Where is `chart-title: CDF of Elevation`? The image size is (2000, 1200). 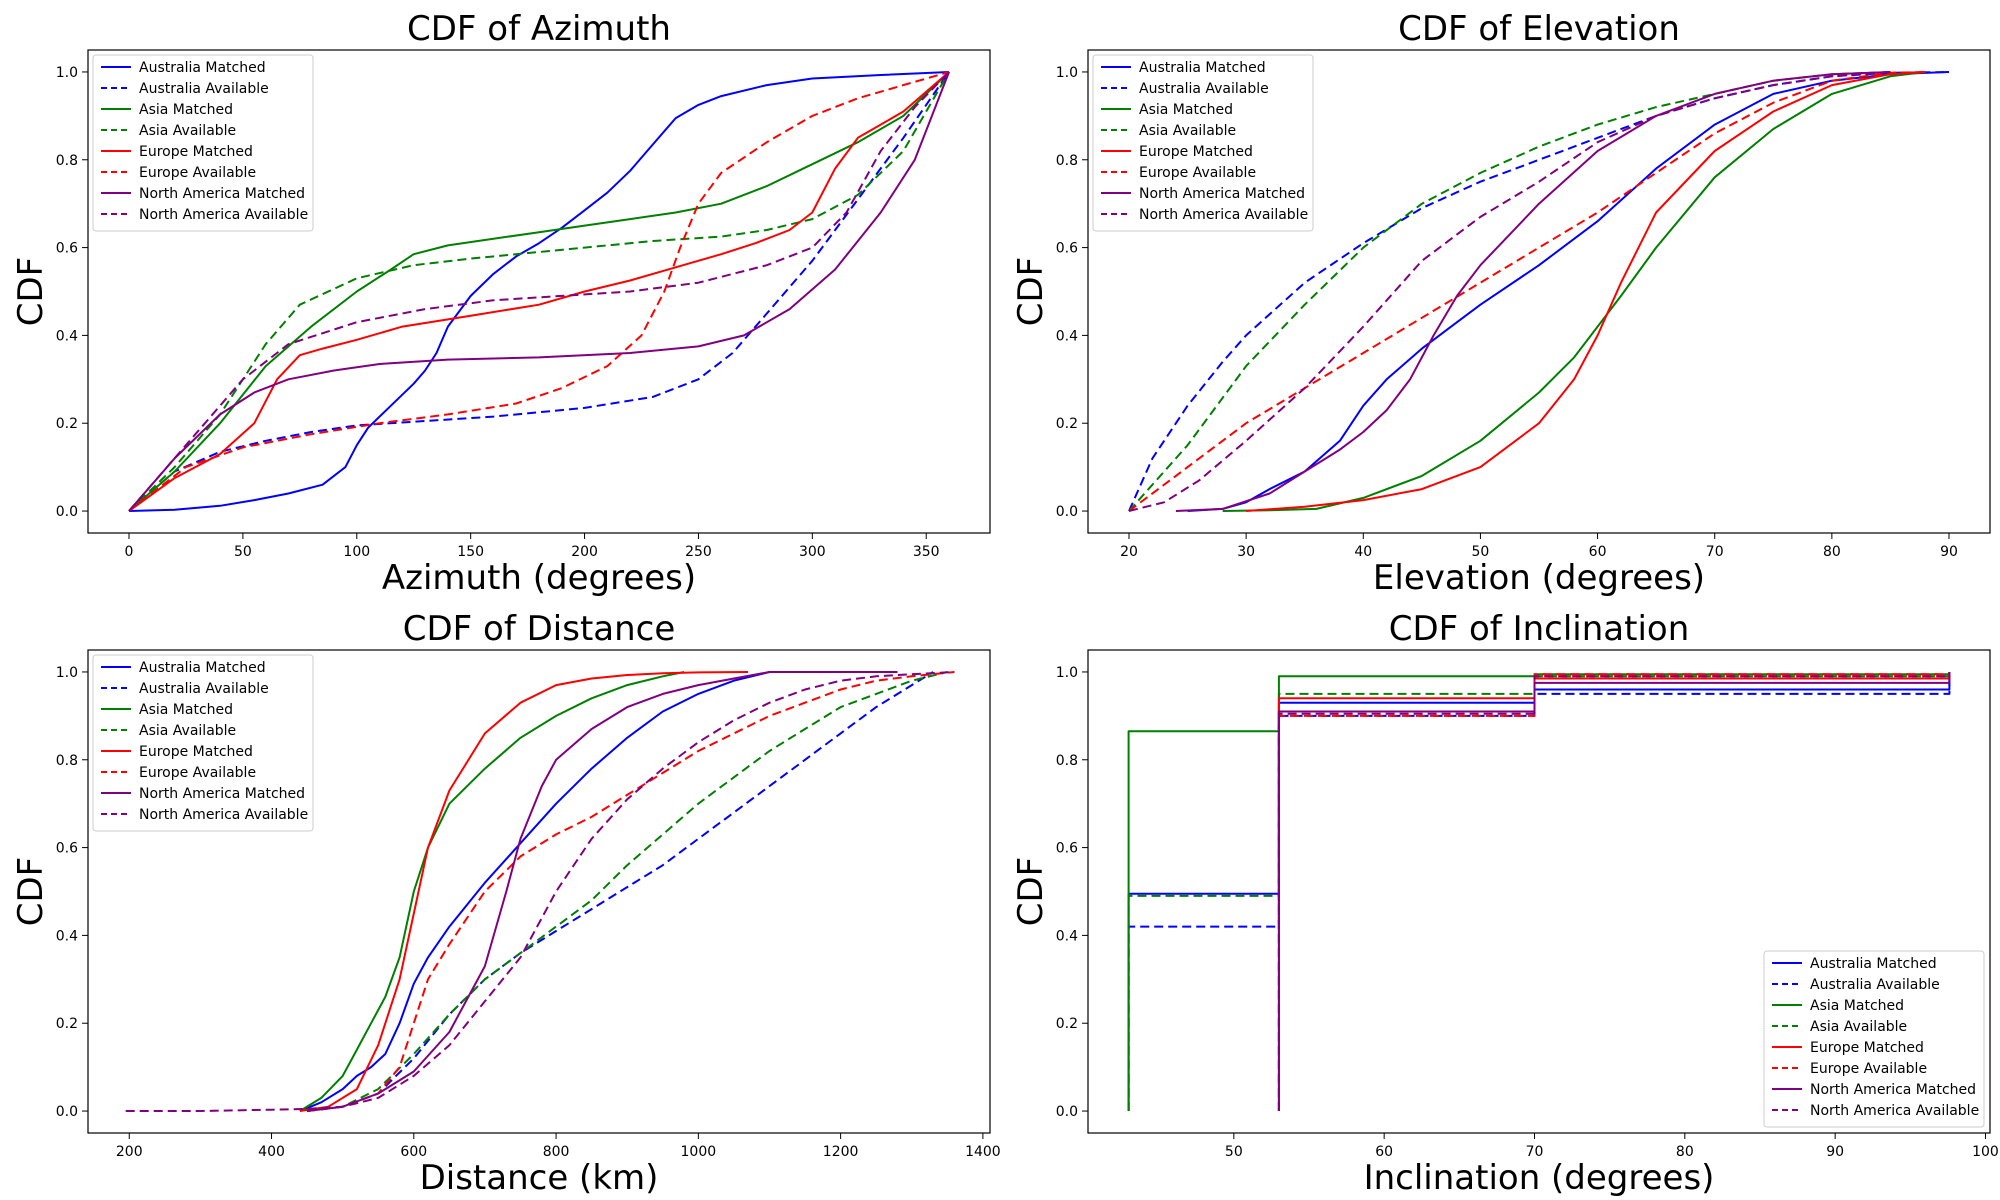
chart-title: CDF of Elevation is located at coordinates (1539, 29).